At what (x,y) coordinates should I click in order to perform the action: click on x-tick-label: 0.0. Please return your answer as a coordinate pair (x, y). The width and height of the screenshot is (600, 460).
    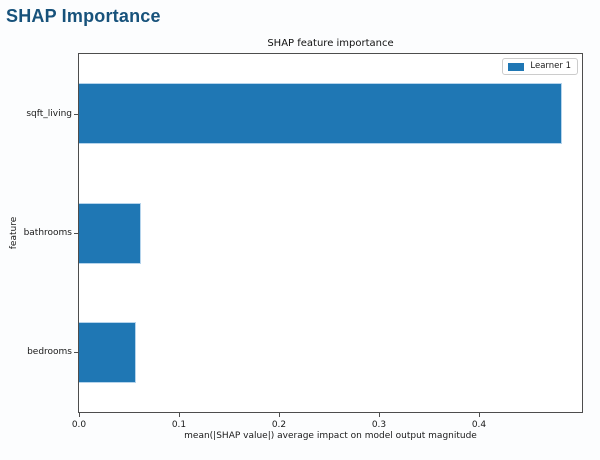
    Looking at the image, I should click on (79, 425).